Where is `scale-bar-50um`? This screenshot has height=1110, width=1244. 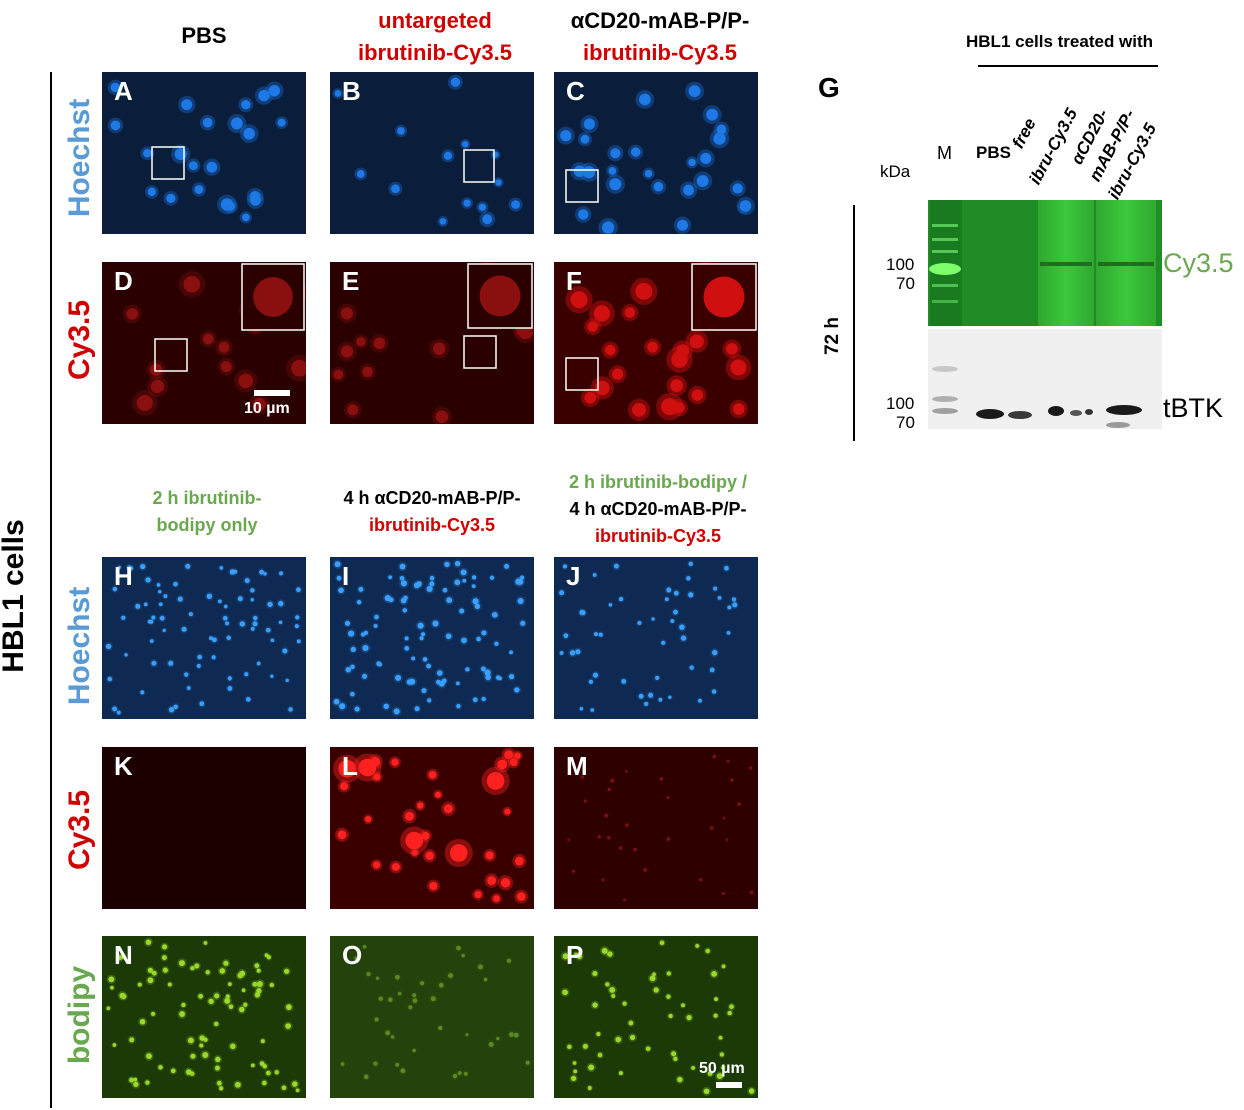 scale-bar-50um is located at coordinates (729, 1085).